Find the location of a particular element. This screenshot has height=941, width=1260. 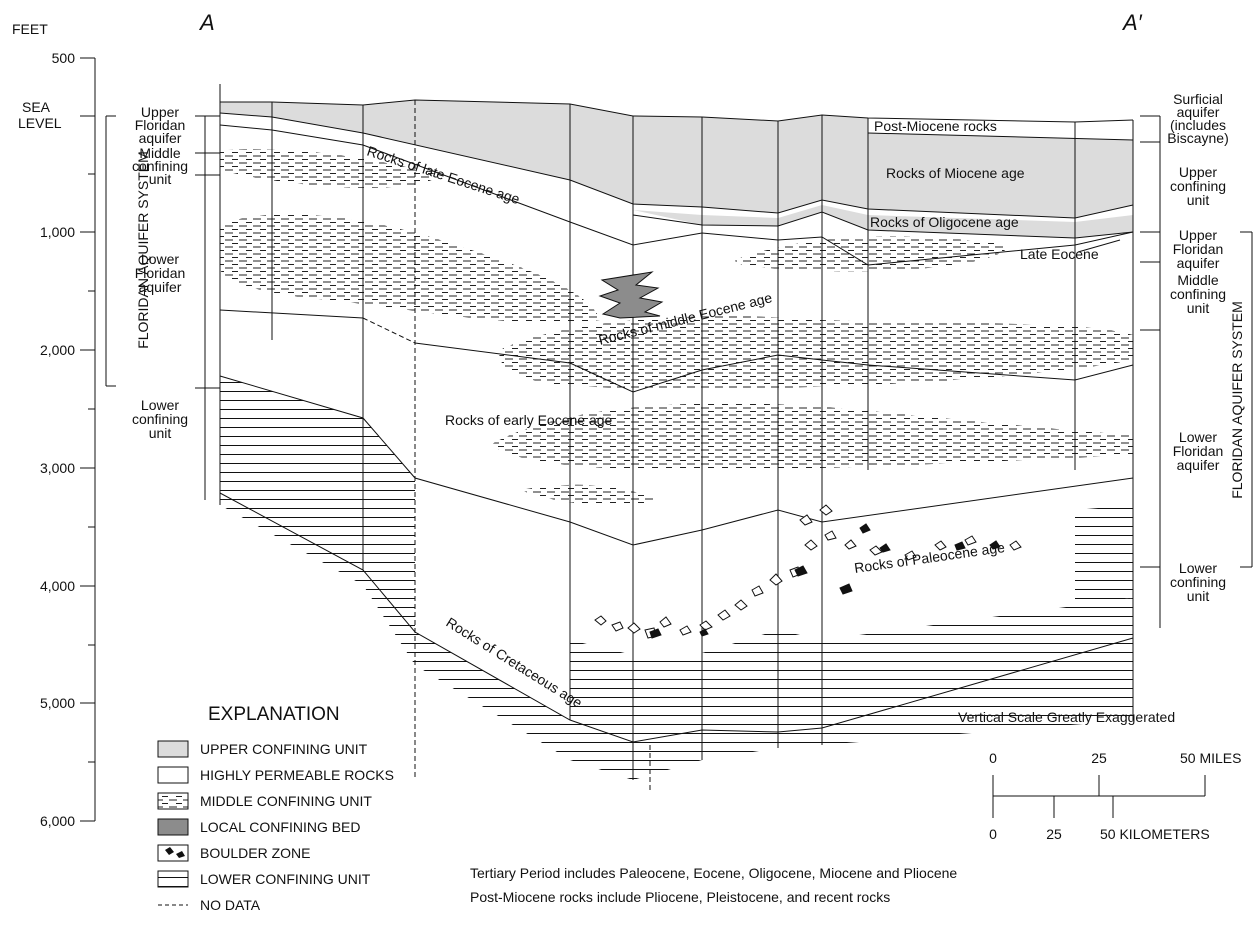

oligocene-shade is located at coordinates (883, 221).